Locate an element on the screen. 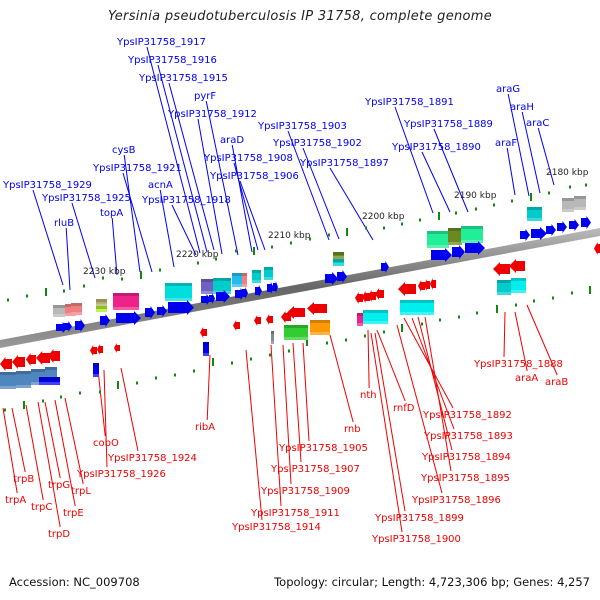  gene-label: YpsIP31758_1924 is located at coordinates (152, 458).